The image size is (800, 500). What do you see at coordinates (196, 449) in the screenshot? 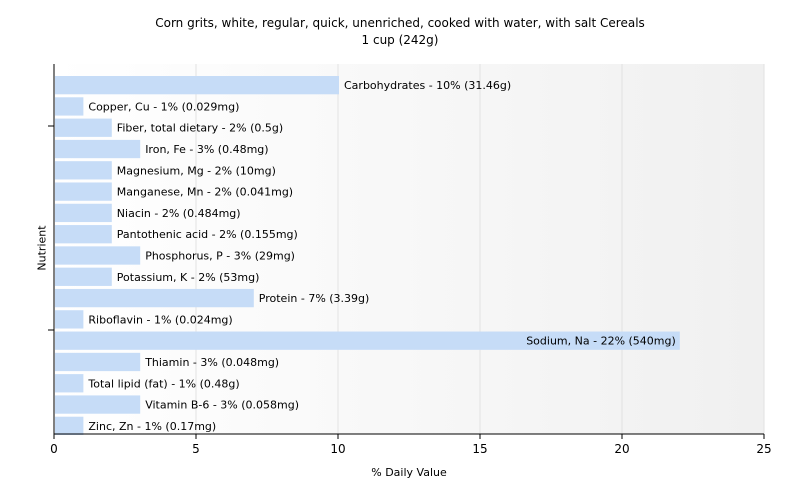
I see `x-tick-label: 5` at bounding box center [196, 449].